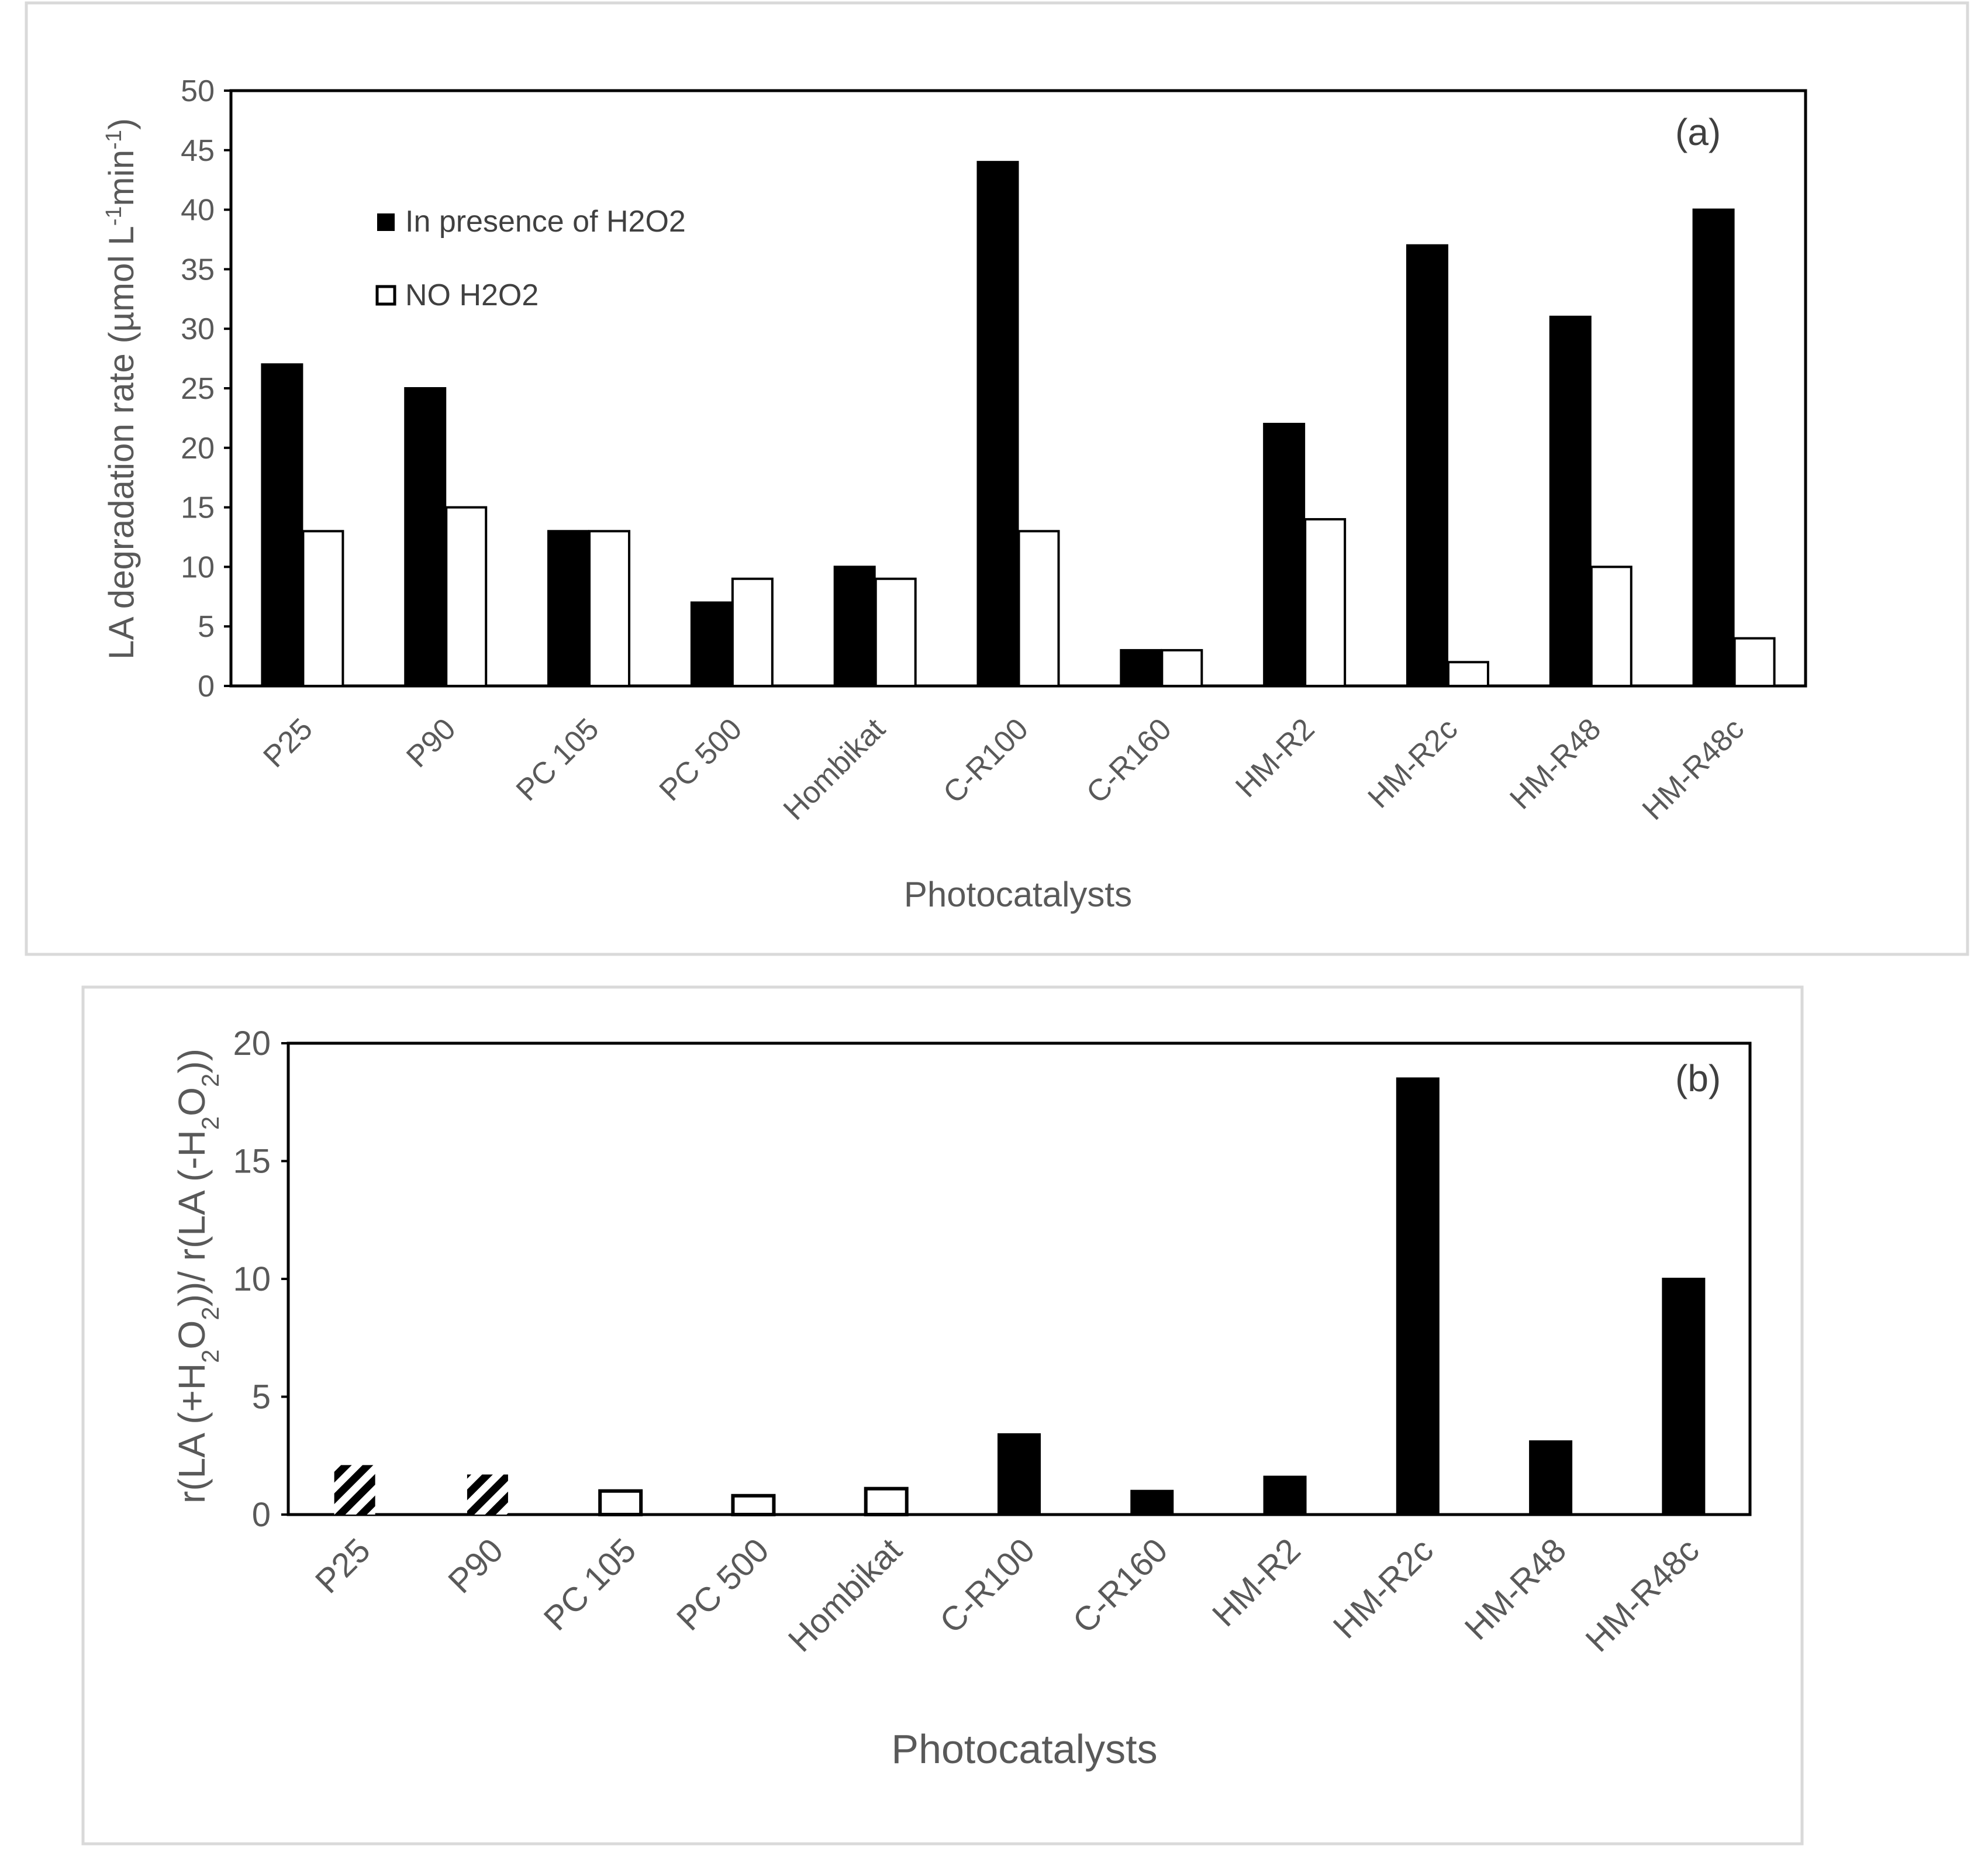 Image resolution: width=1988 pixels, height=1859 pixels. Describe the element at coordinates (354, 1490) in the screenshot. I see `bar-b-p25` at that location.